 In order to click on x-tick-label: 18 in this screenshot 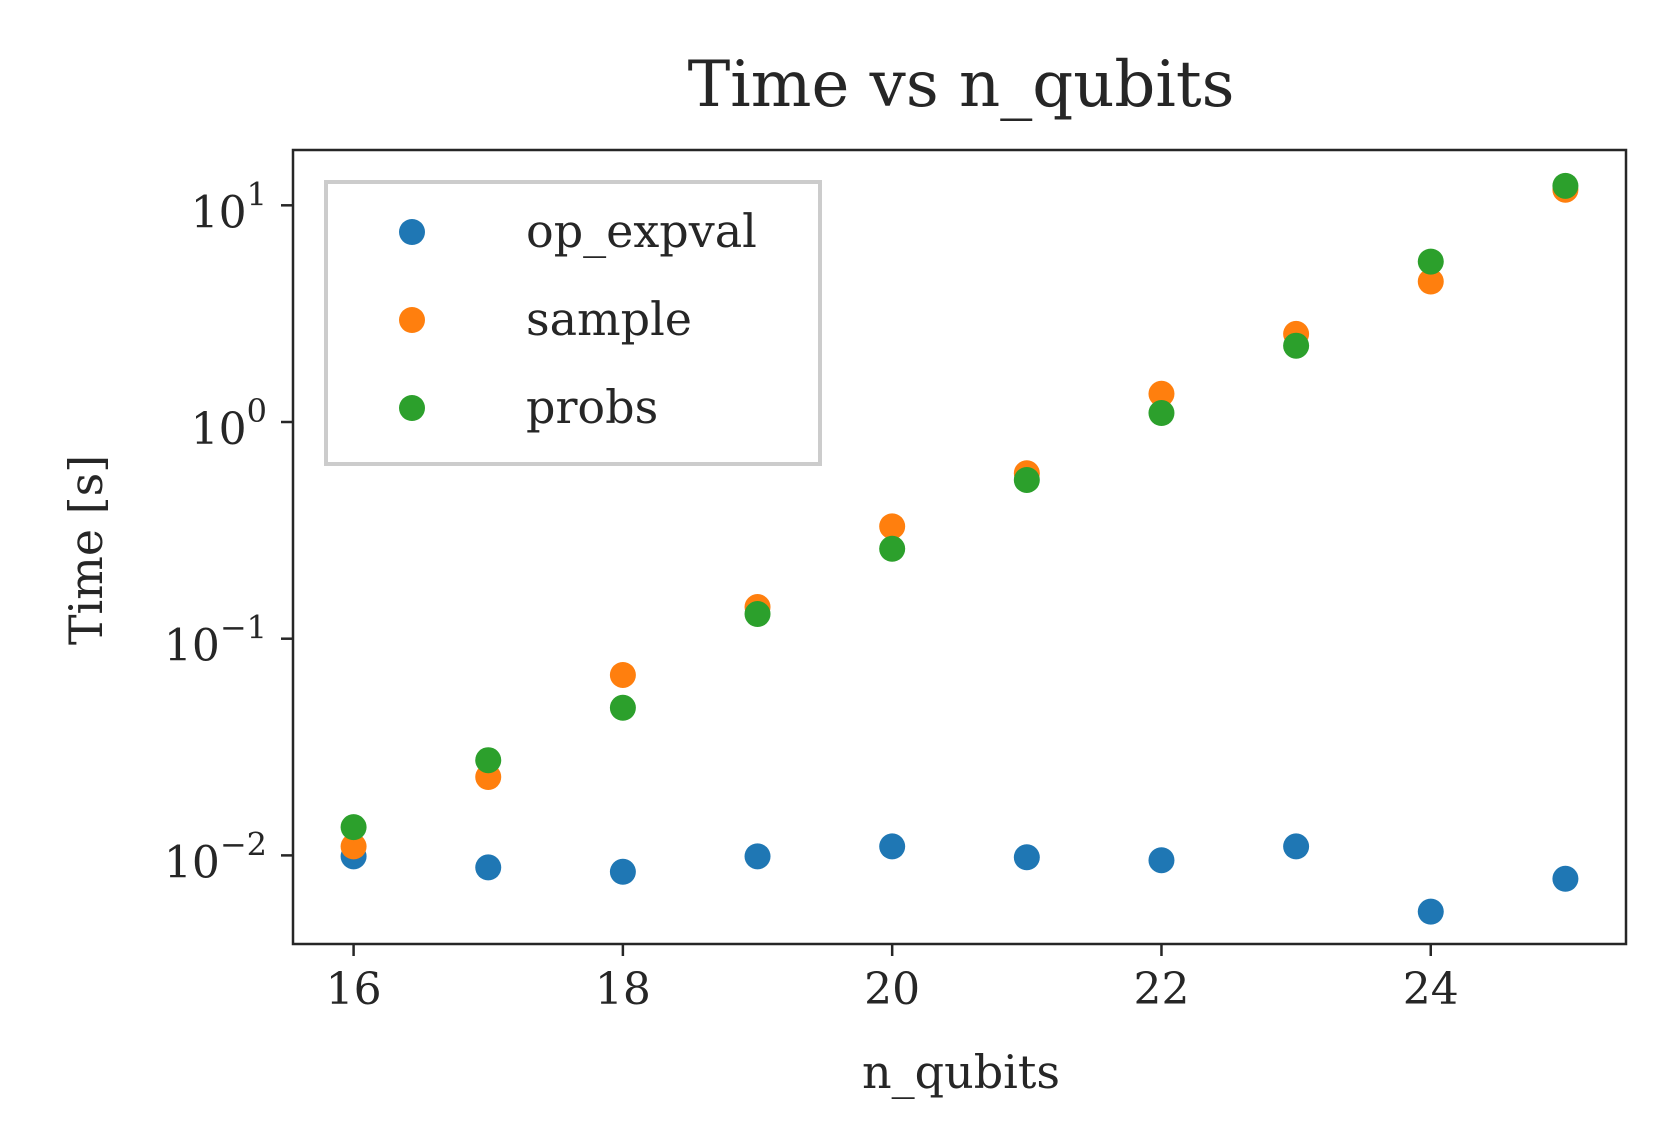, I will do `click(623, 989)`.